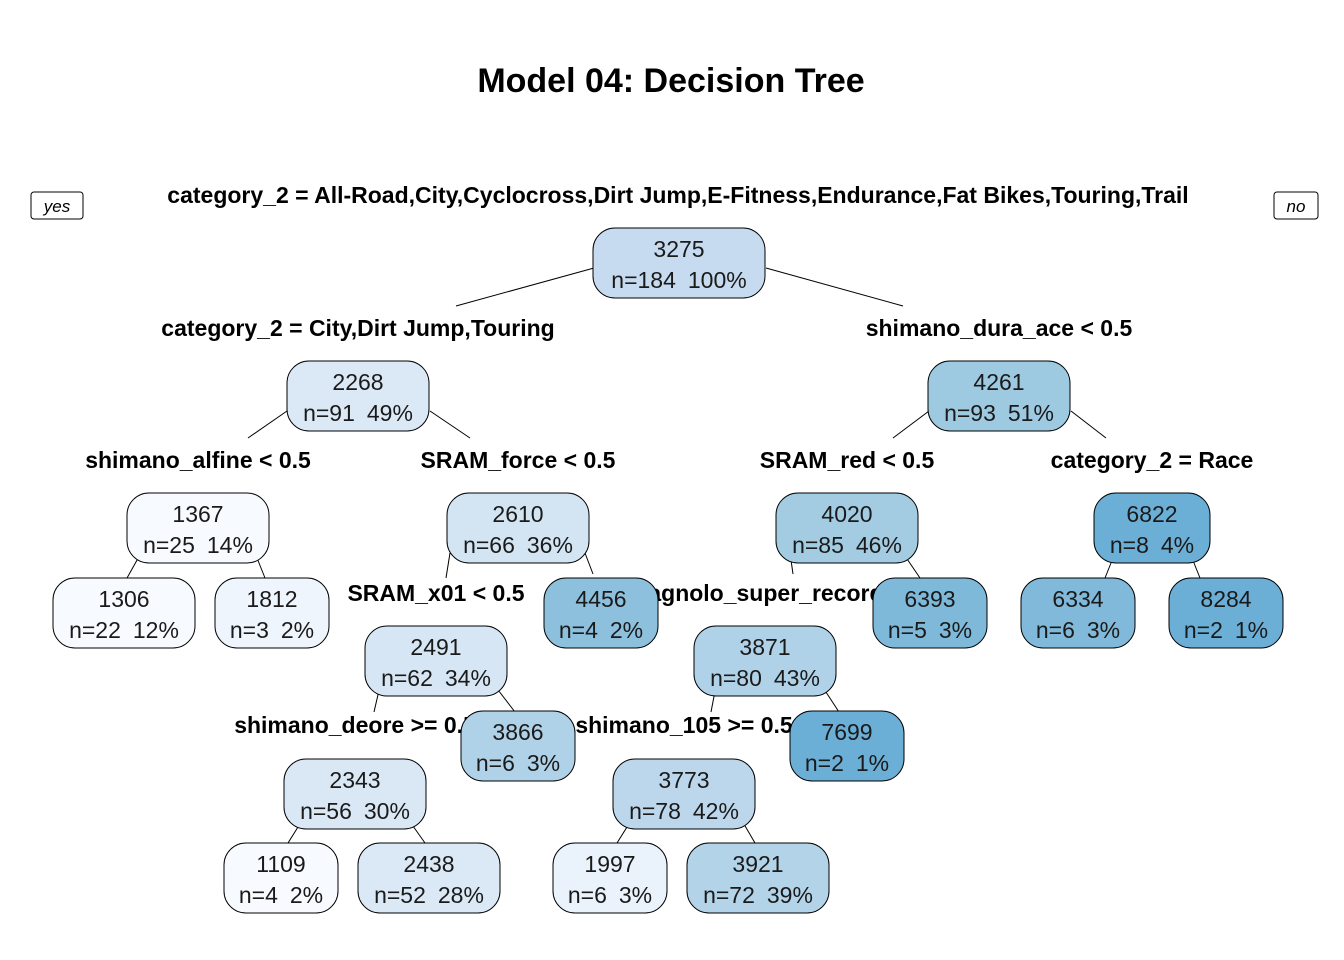  I want to click on tree-node-n3: 4261 n=93 51%, so click(999, 396).